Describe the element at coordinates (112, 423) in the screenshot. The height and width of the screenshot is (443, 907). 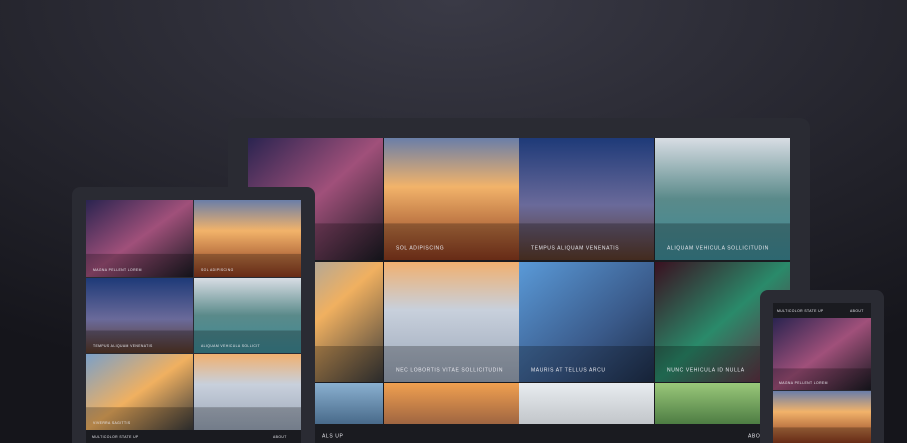
I see `tile-caption: VIVERRA SAGITTIS` at that location.